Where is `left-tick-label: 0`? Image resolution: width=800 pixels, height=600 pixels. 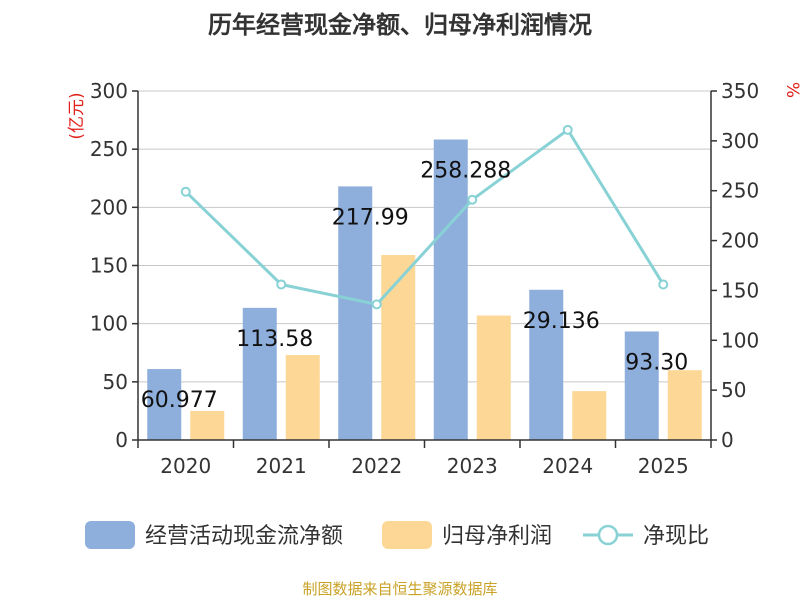
left-tick-label: 0 is located at coordinates (121, 440).